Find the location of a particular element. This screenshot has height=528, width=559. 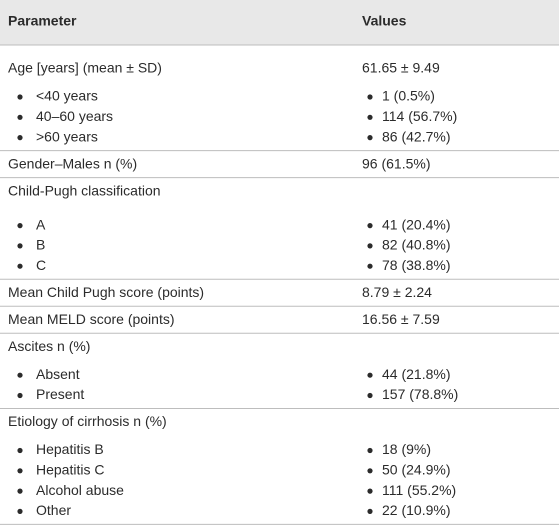

row-label: Mean MELD score (points) is located at coordinates (91, 319).